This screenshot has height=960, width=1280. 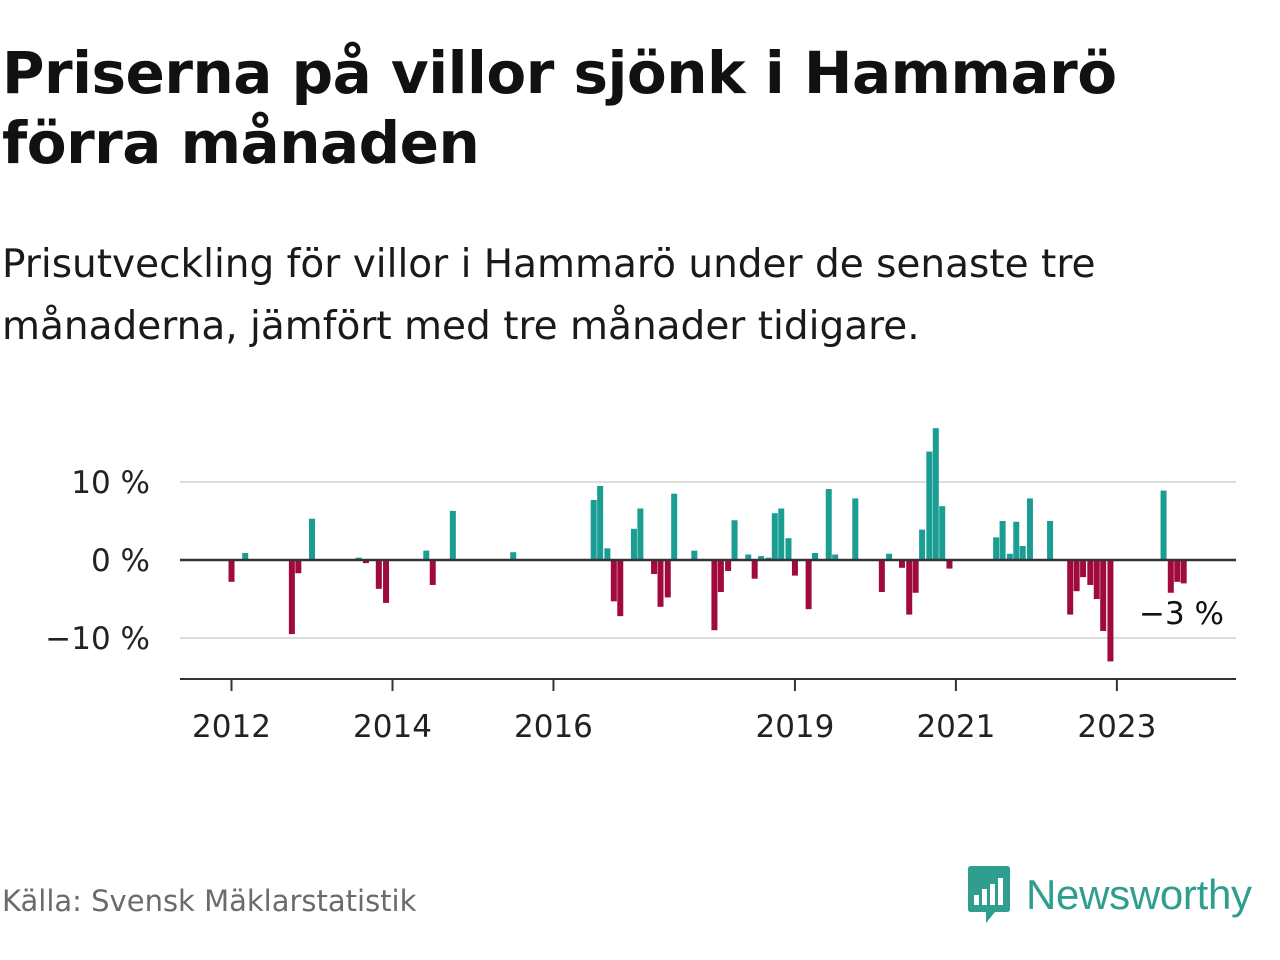 I want to click on y-tick-label: −10 %, so click(x=97, y=639).